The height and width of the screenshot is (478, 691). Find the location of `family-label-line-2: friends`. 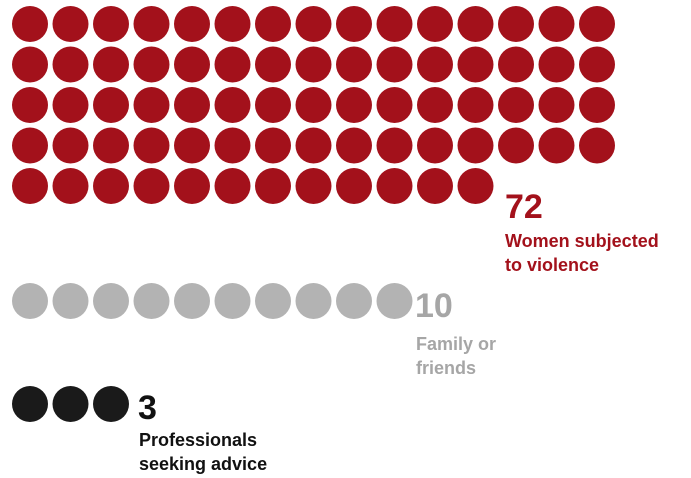

family-label-line-2: friends is located at coordinates (446, 368).